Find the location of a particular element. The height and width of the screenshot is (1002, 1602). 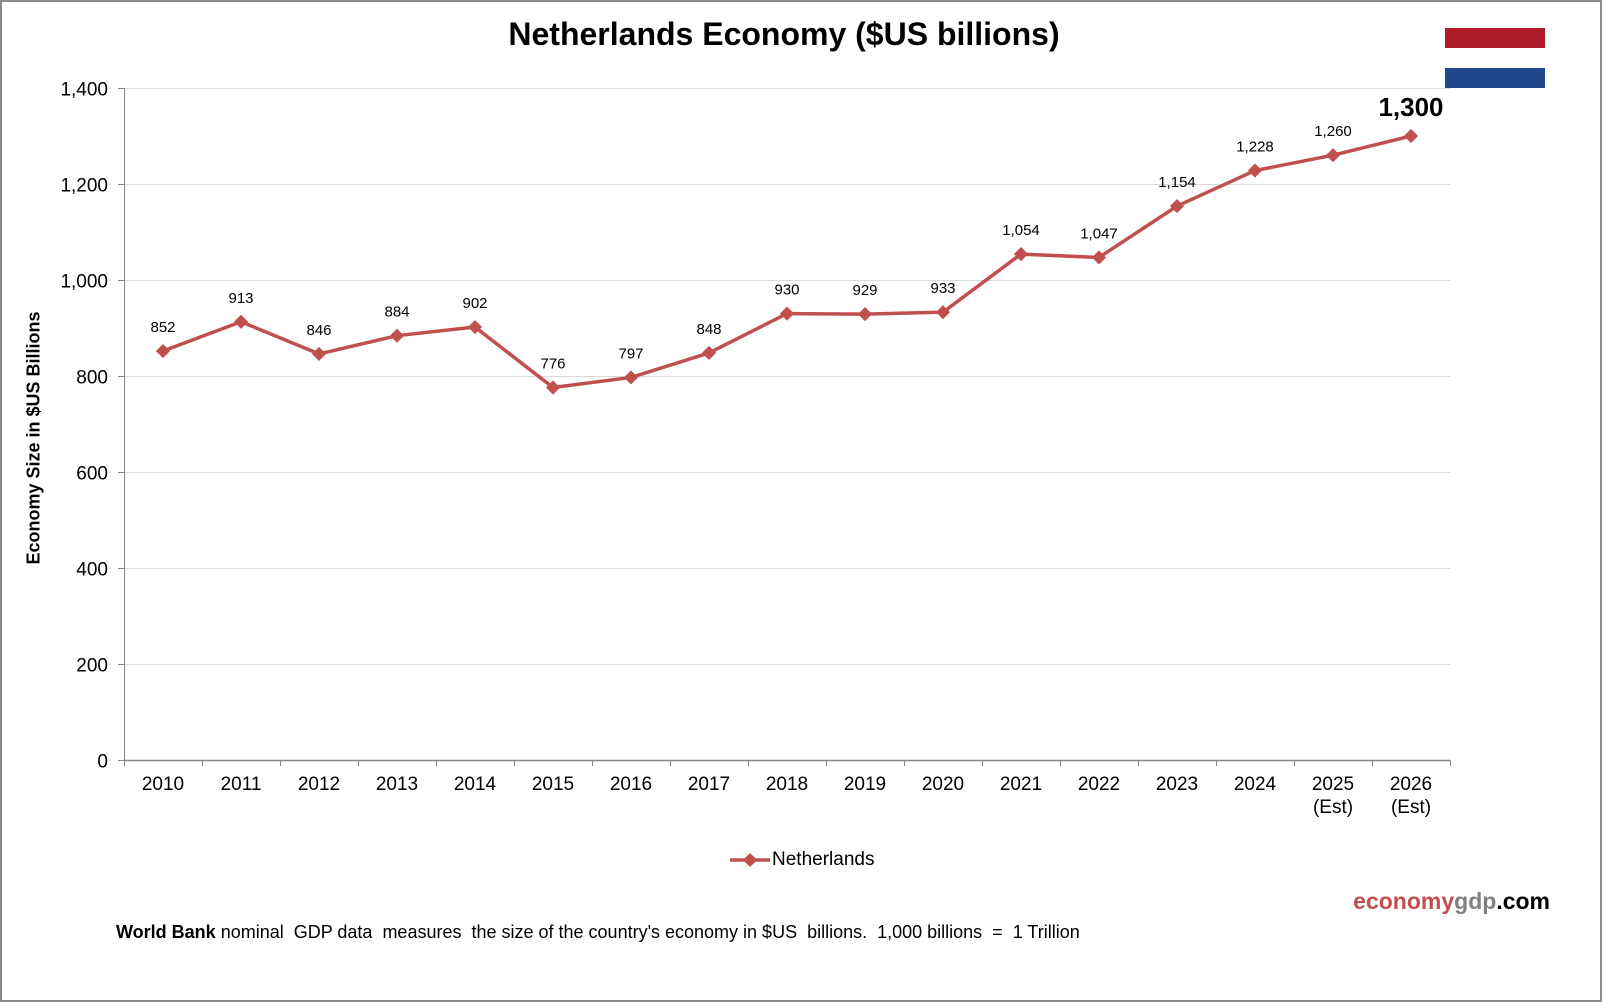

x-tick-label-line: 2015 is located at coordinates (553, 784).